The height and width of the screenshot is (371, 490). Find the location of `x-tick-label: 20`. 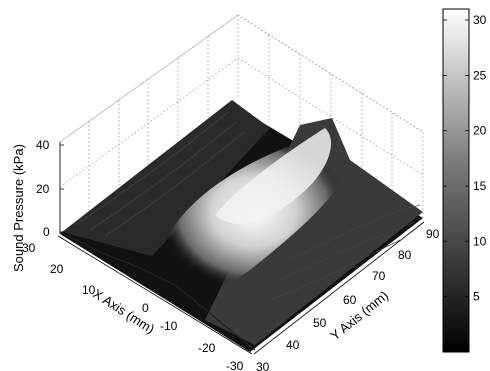

x-tick-label: 20 is located at coordinates (57, 269).